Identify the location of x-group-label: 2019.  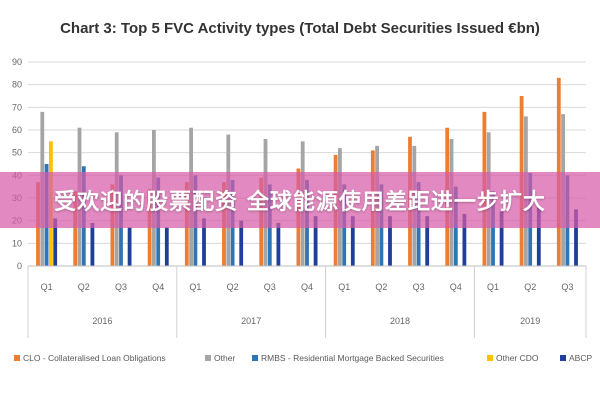
(530, 321).